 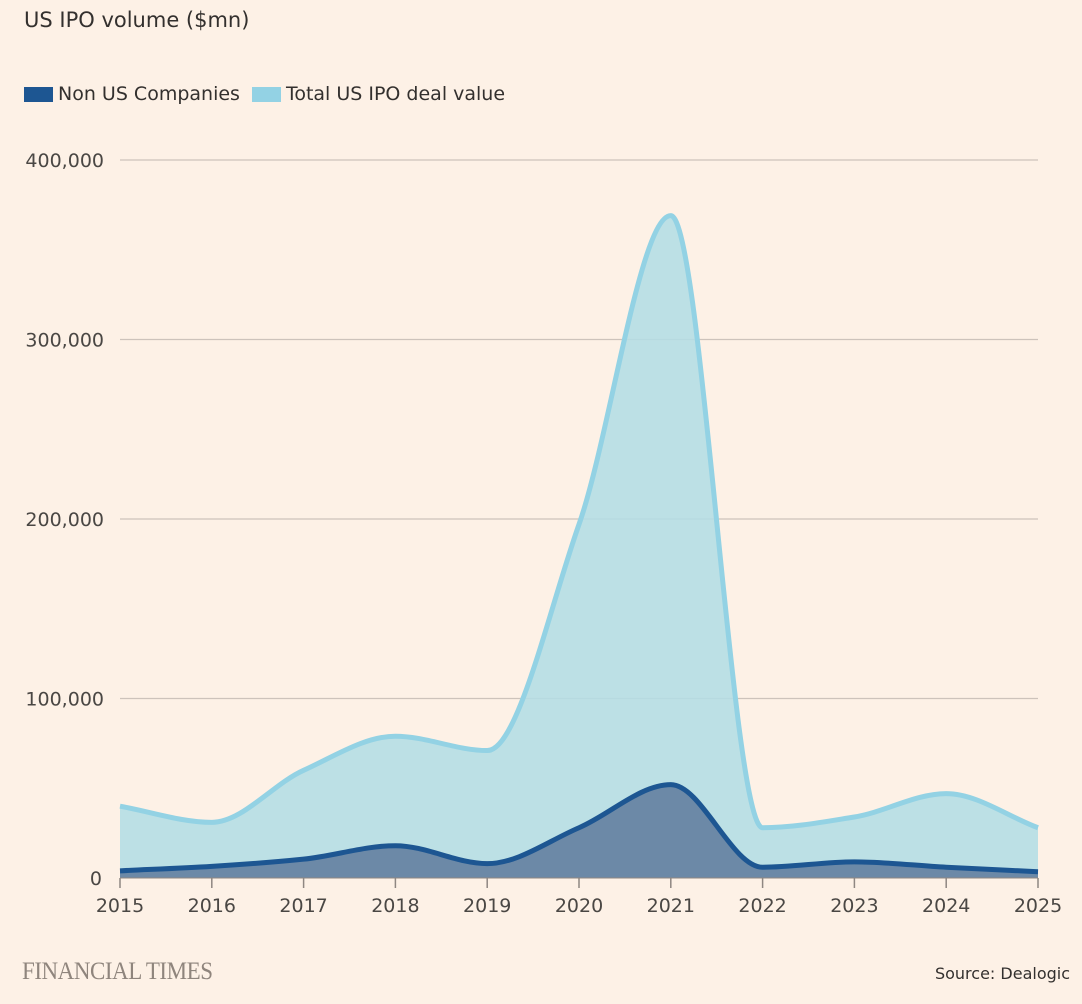 What do you see at coordinates (149, 94) in the screenshot?
I see `legend-label-non-us: Non US Companies` at bounding box center [149, 94].